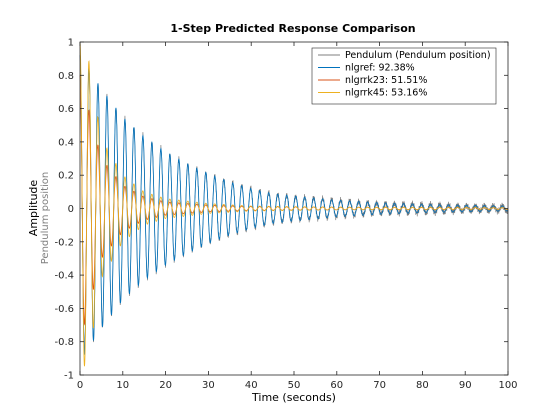 The height and width of the screenshot is (420, 560). I want to click on x-tick-label: 10, so click(122, 385).